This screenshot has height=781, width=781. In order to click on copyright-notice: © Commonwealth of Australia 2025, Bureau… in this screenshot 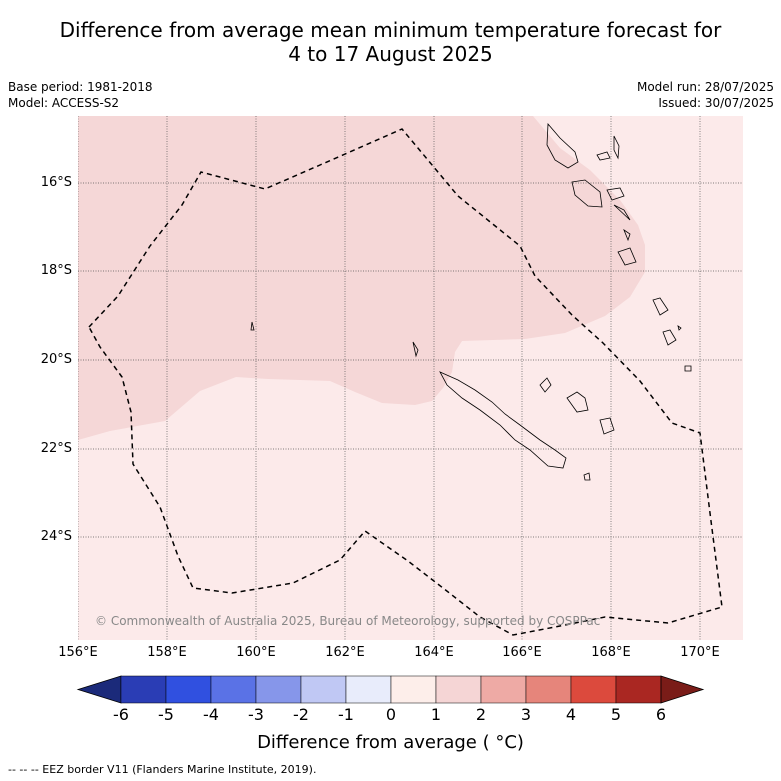, I will do `click(348, 621)`.